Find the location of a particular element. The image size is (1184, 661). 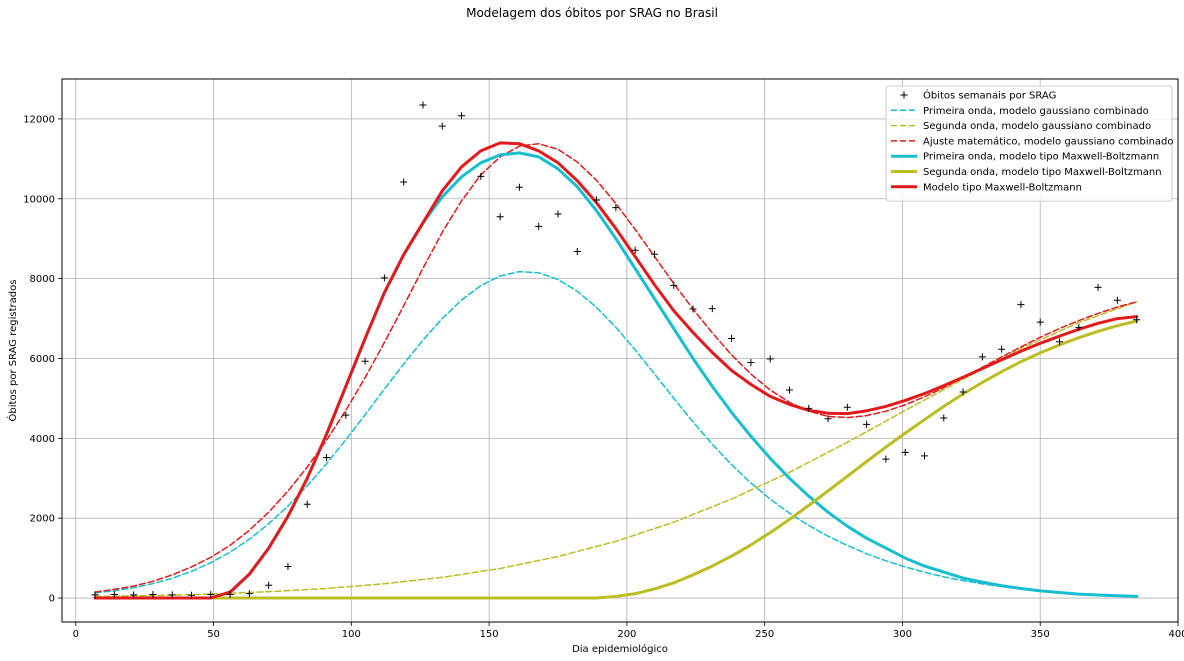

x-tick-label: 150 is located at coordinates (489, 634).